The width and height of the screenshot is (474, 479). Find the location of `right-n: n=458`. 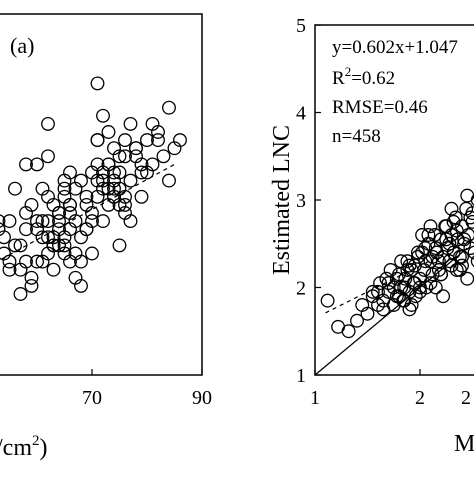

right-n: n=458 is located at coordinates (356, 136).